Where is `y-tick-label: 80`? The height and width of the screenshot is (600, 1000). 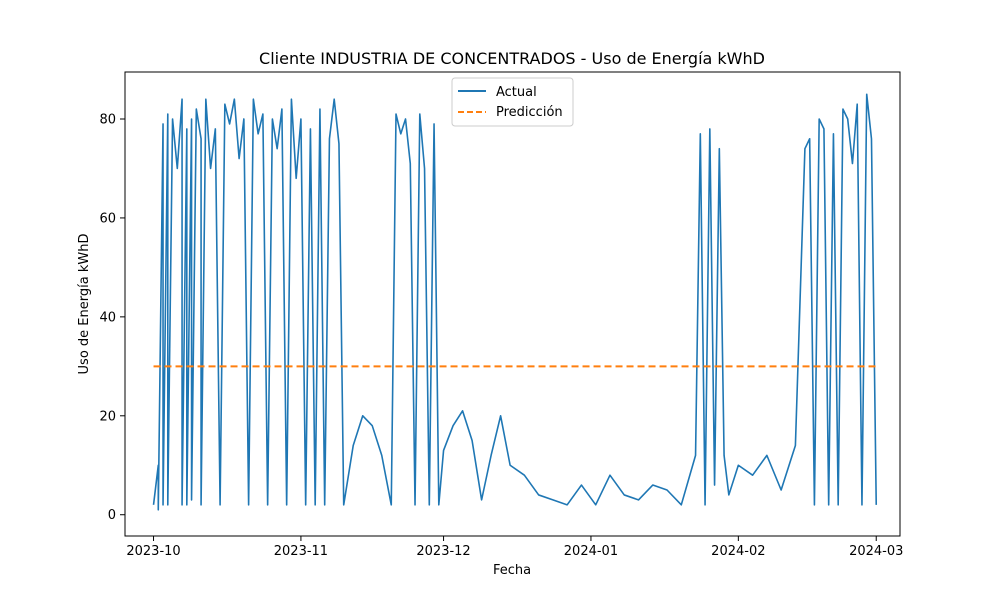 y-tick-label: 80 is located at coordinates (107, 119).